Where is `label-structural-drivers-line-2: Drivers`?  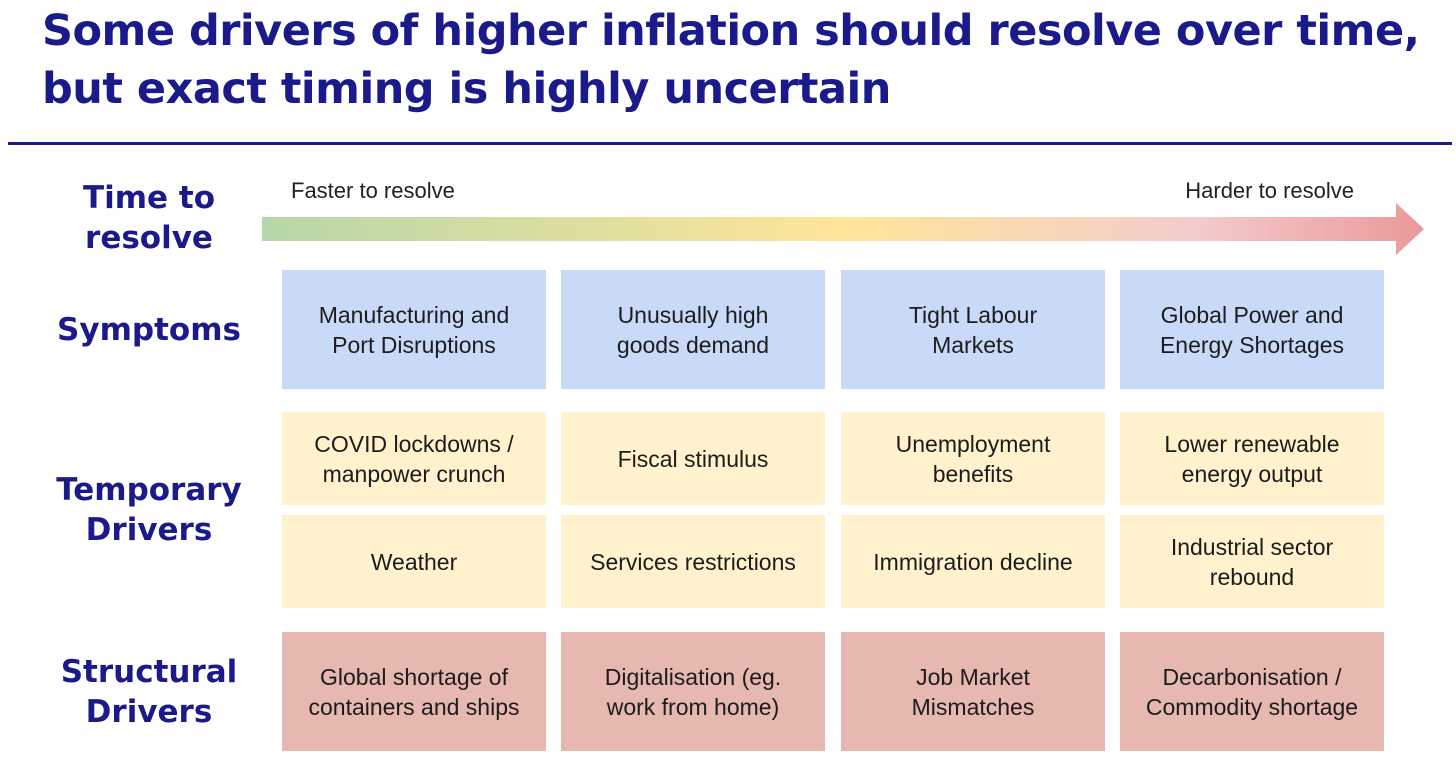 label-structural-drivers-line-2: Drivers is located at coordinates (149, 711).